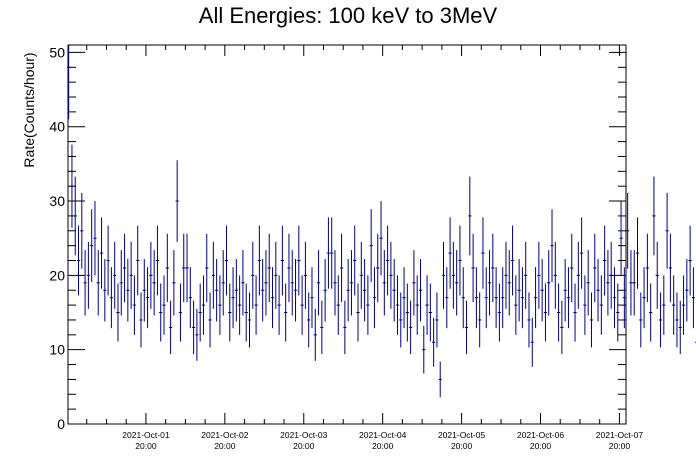  What do you see at coordinates (348, 15) in the screenshot?
I see `chart-title: All Energies: 100 keV to 3MeV` at bounding box center [348, 15].